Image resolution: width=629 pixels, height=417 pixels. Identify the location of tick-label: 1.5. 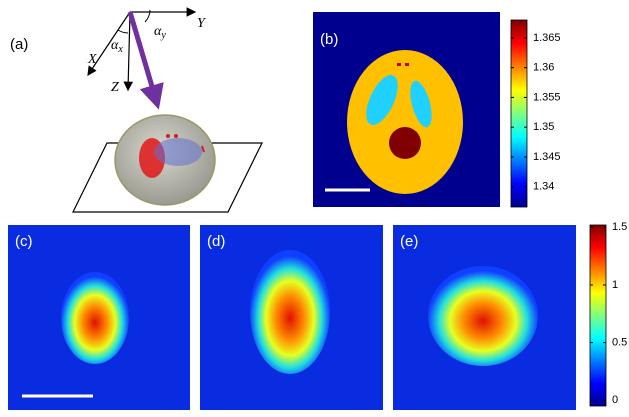
(619, 227).